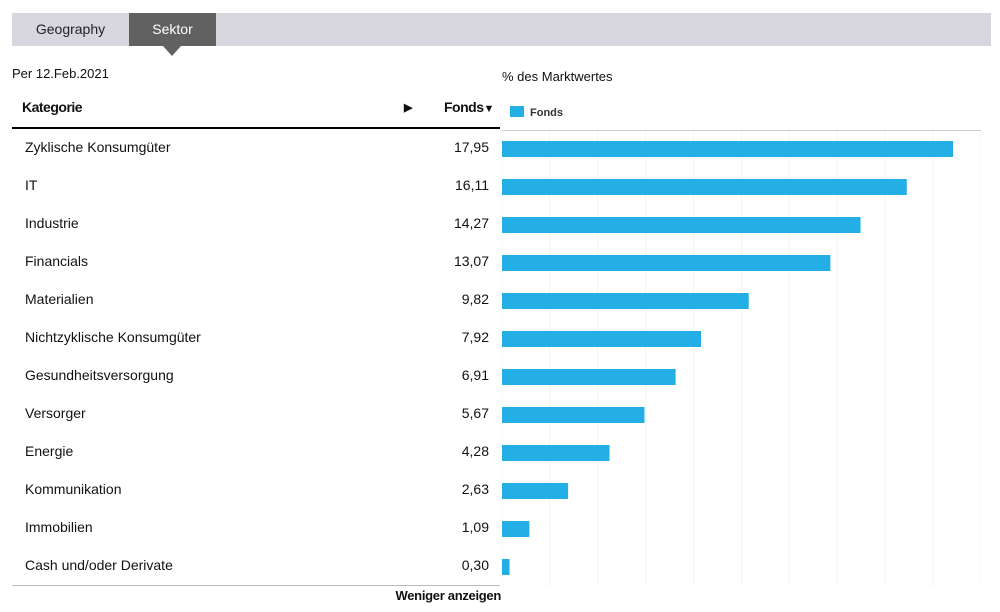 This screenshot has width=1000, height=612. What do you see at coordinates (256, 299) in the screenshot?
I see `table-row: Materialien 9,82` at bounding box center [256, 299].